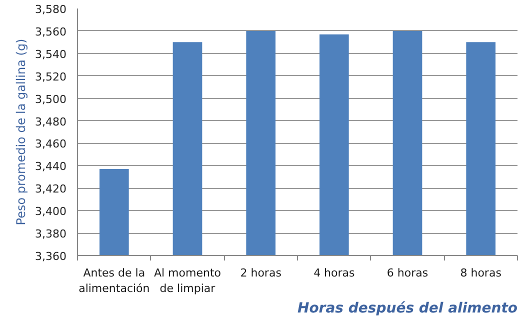 The image size is (525, 316). I want to click on y-tick-label: 3,560, so click(51, 31).